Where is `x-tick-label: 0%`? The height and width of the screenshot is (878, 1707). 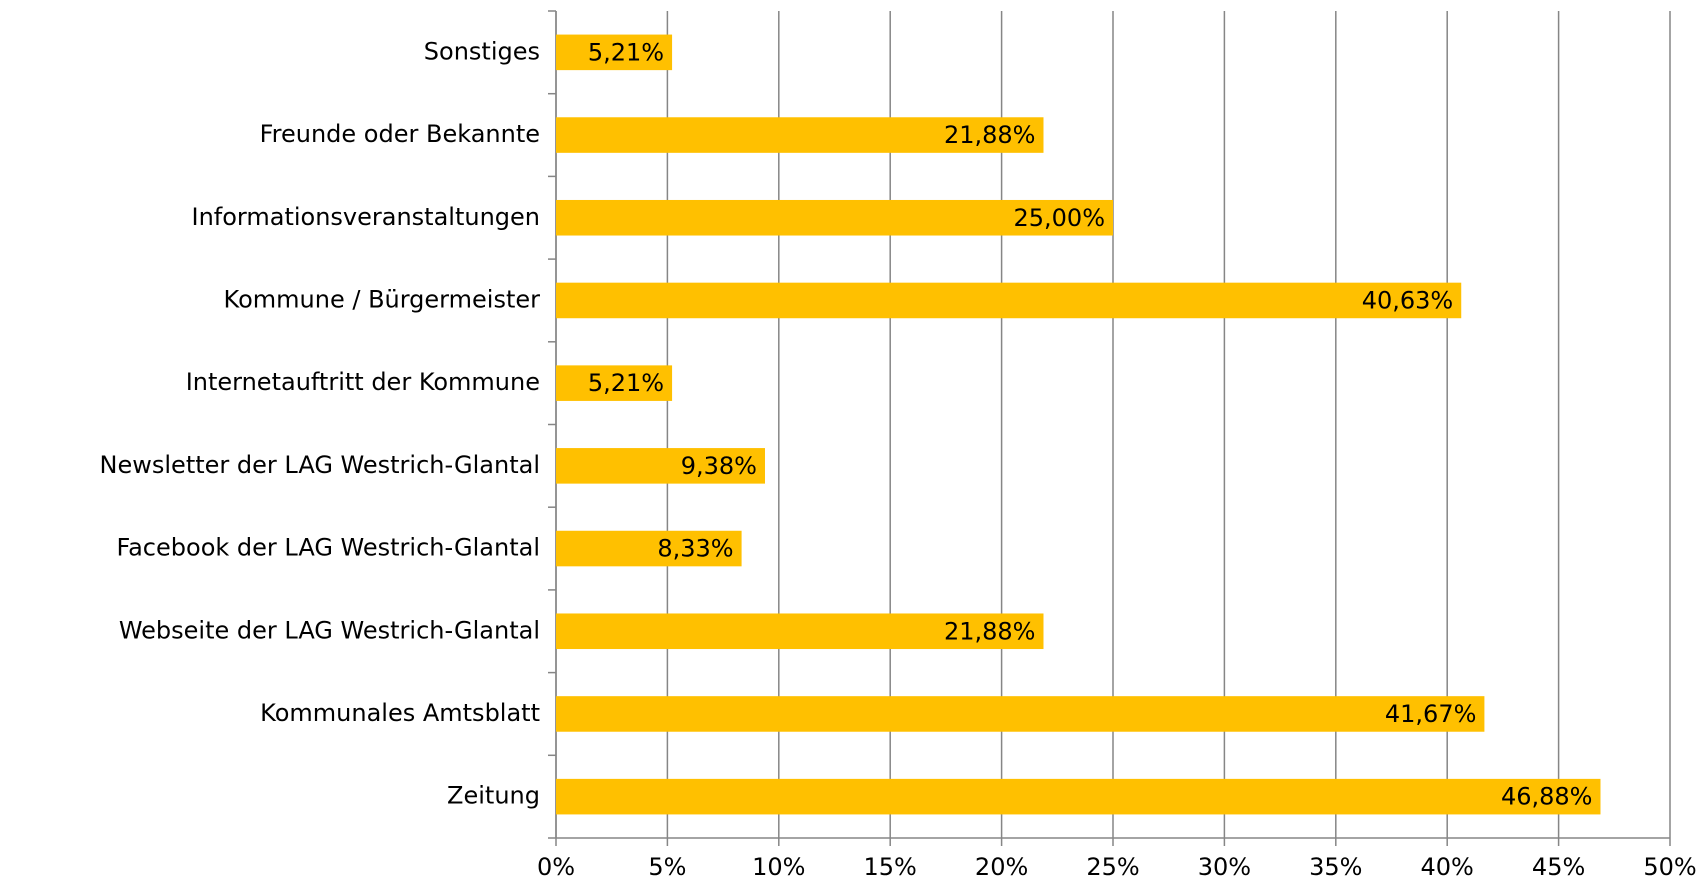
x-tick-label: 0% is located at coordinates (556, 865).